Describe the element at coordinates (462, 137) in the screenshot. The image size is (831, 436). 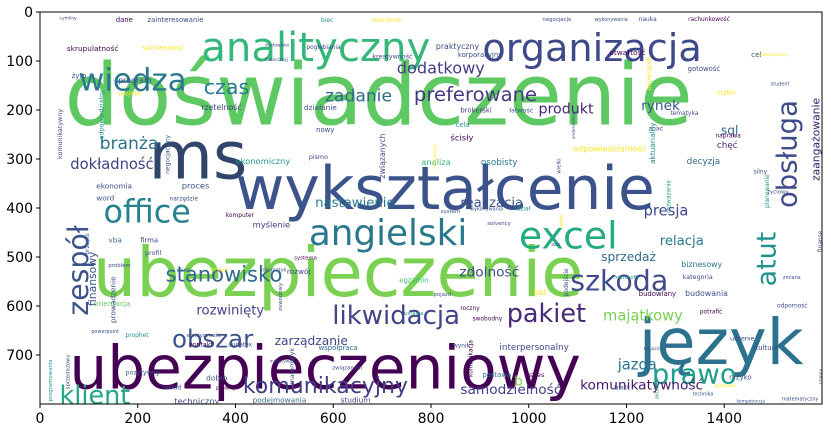
I see `word-133: ścisły` at that location.